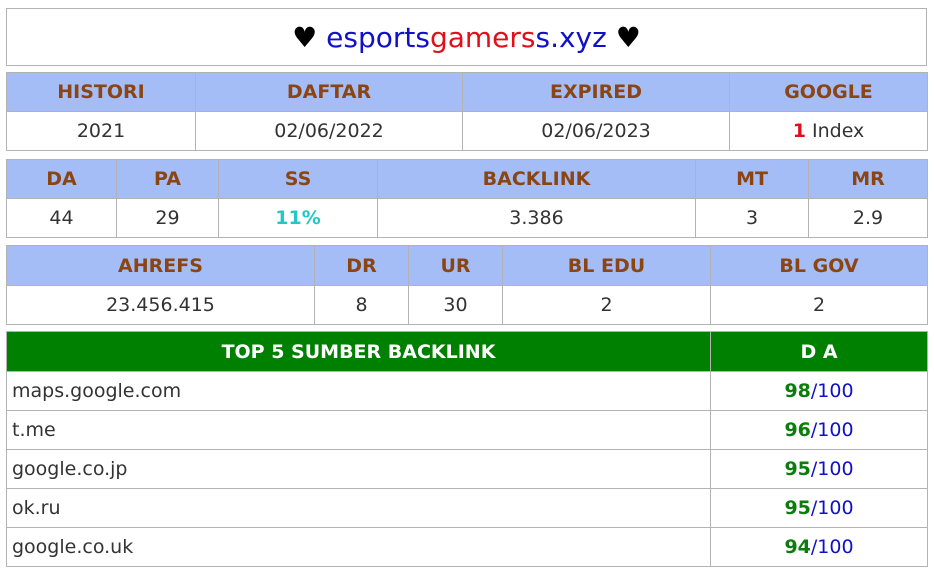 The image size is (934, 581). Describe the element at coordinates (358, 547) in the screenshot. I see `backlink-source: google.co.uk` at that location.